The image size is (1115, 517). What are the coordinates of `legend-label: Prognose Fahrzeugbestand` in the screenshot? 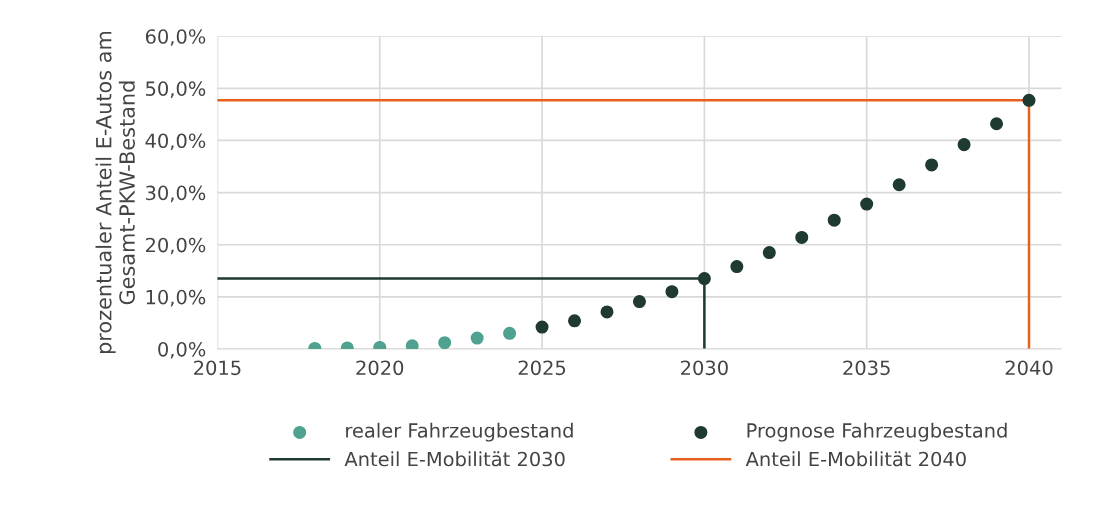 It's located at (877, 432).